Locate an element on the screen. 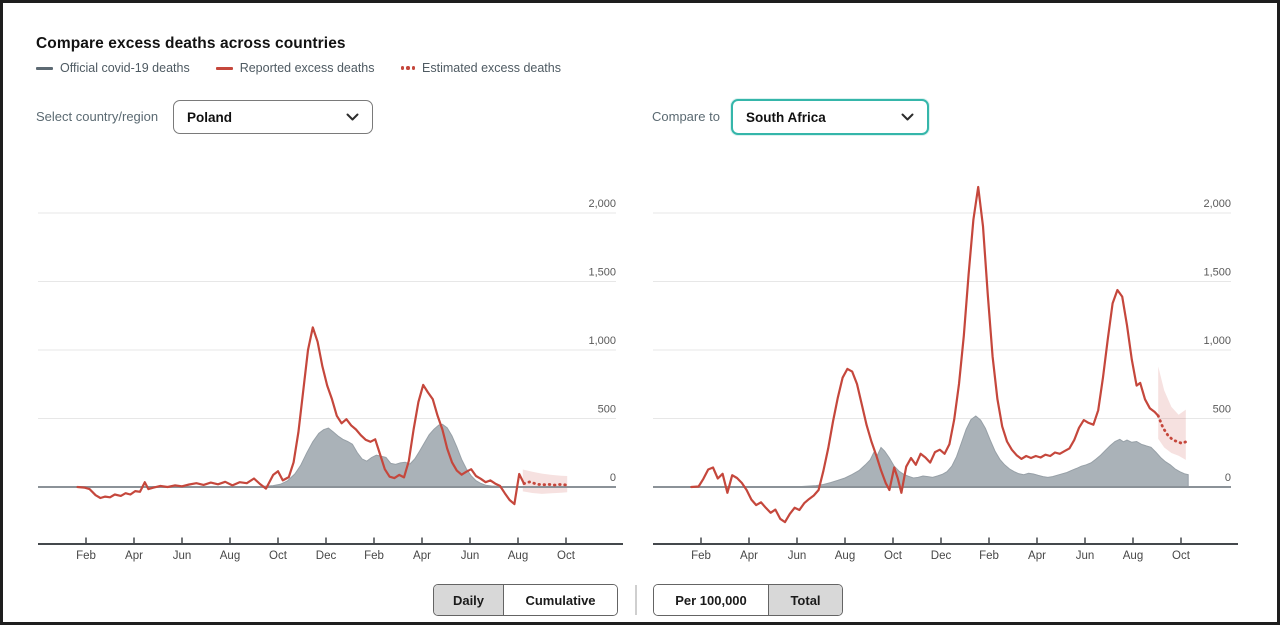 The height and width of the screenshot is (625, 1280). country-select: Poland is located at coordinates (273, 117).